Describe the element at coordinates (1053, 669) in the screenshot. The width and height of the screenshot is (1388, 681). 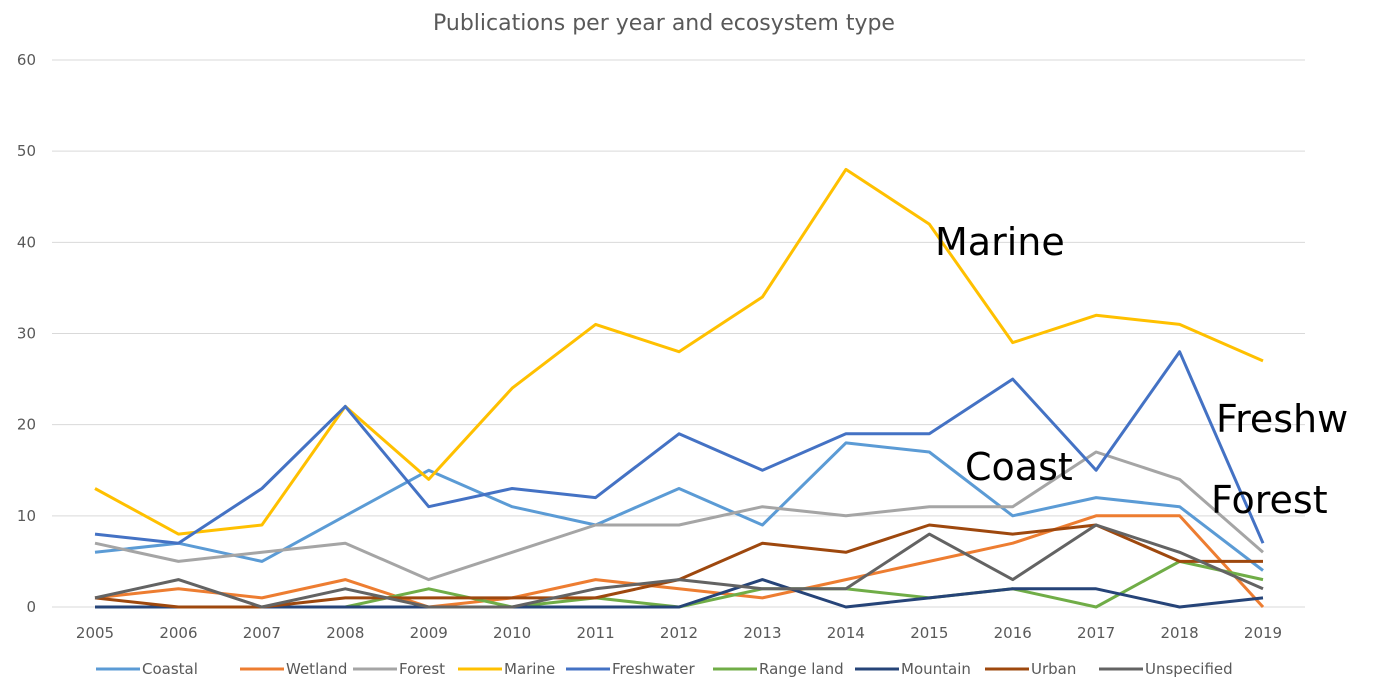
I see `legend-label: Urban` at that location.